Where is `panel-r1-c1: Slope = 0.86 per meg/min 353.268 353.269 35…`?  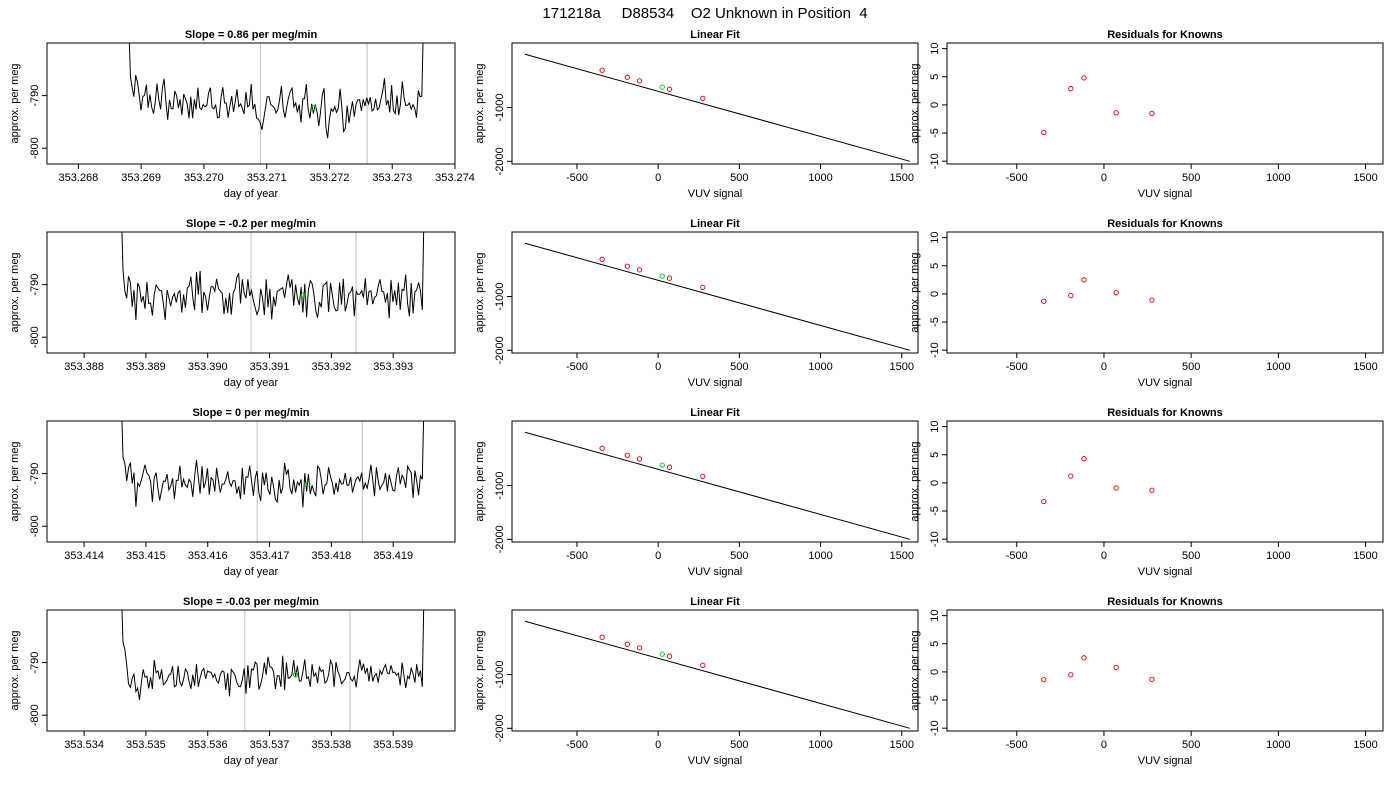 panel-r1-c1: Slope = 0.86 per meg/min 353.268 353.269 35… is located at coordinates (242, 114).